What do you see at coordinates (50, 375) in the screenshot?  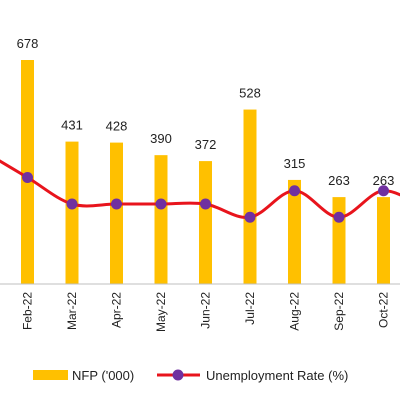 I see `legend-nfp-swatch` at bounding box center [50, 375].